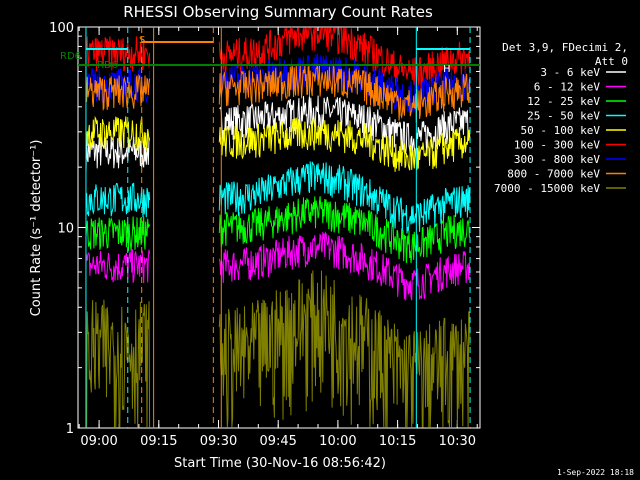 The image size is (640, 480). What do you see at coordinates (567, 87) in the screenshot?
I see `legend-label: 6 - 12 keV` at bounding box center [567, 87].